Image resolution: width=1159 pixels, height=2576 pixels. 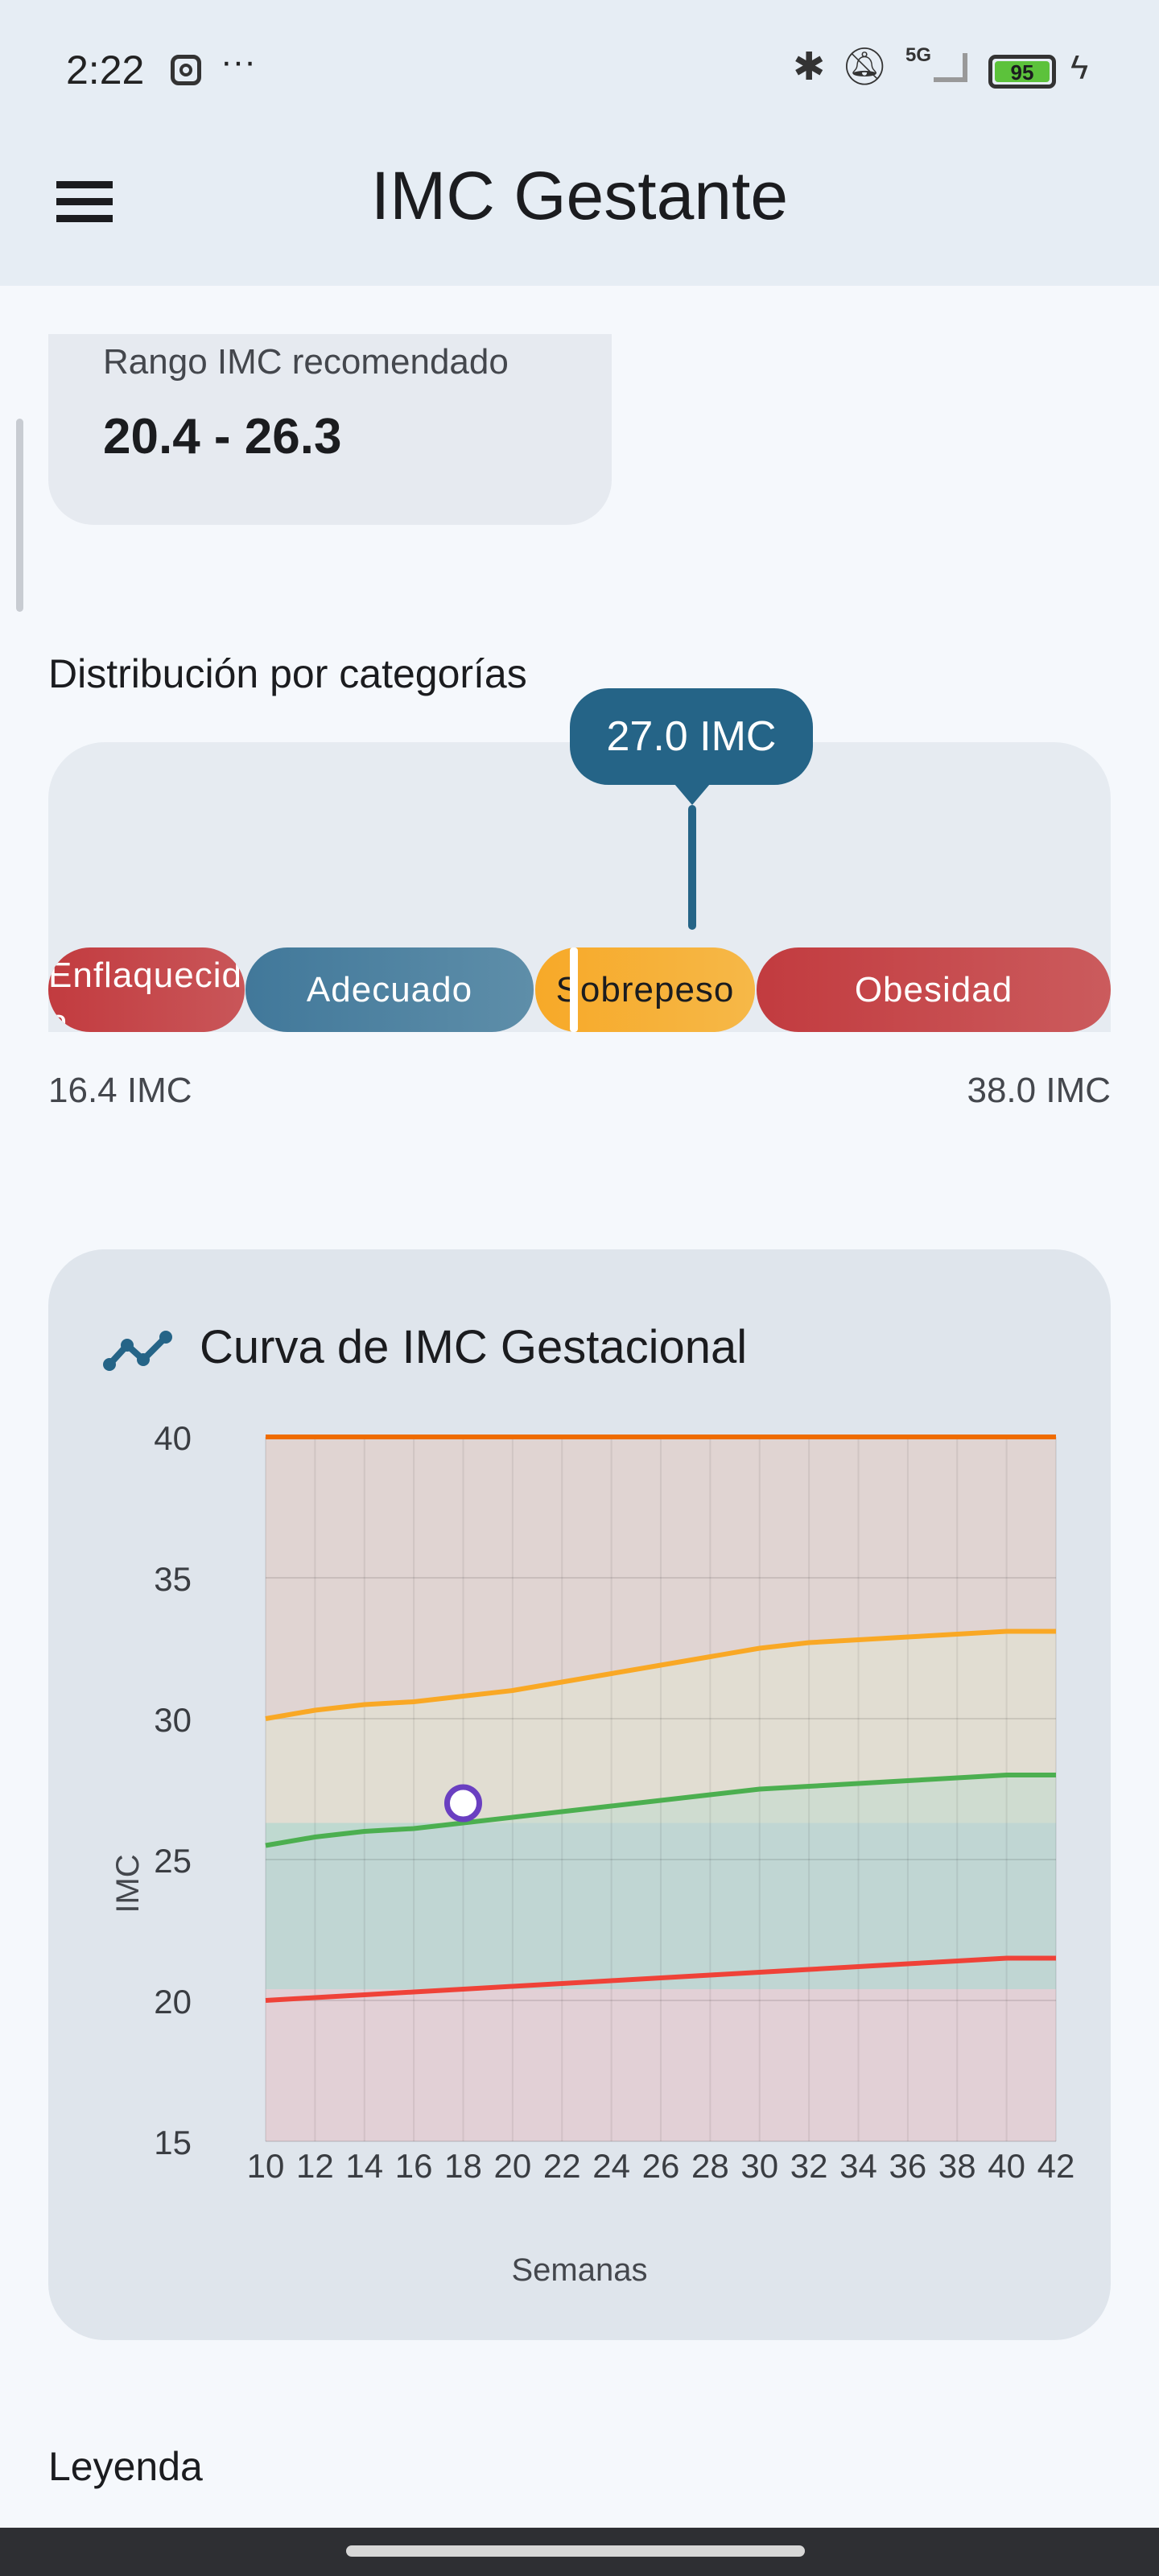 What do you see at coordinates (809, 67) in the screenshot?
I see `bluetooth-icon: ✱` at bounding box center [809, 67].